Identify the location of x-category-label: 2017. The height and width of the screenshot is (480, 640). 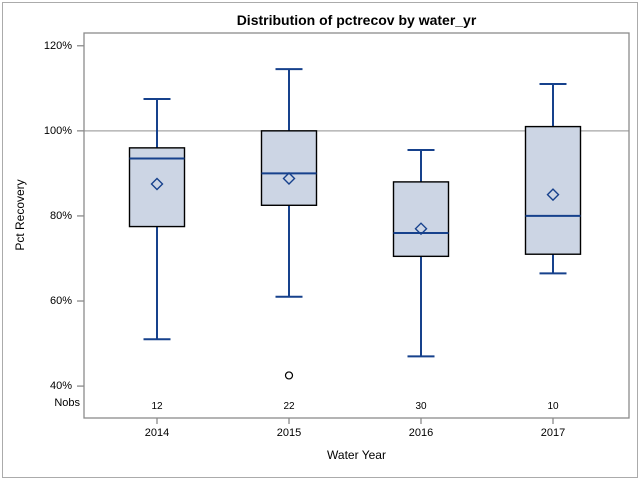
(553, 433).